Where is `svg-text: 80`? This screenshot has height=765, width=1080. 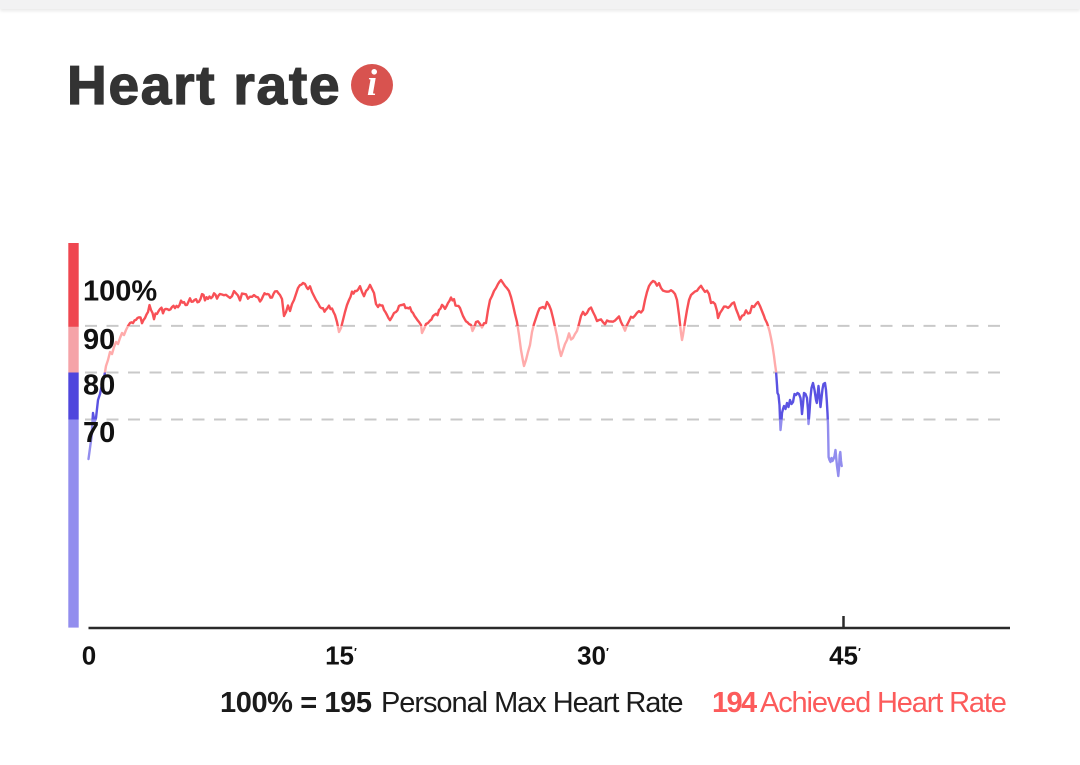
svg-text: 80 is located at coordinates (99, 386).